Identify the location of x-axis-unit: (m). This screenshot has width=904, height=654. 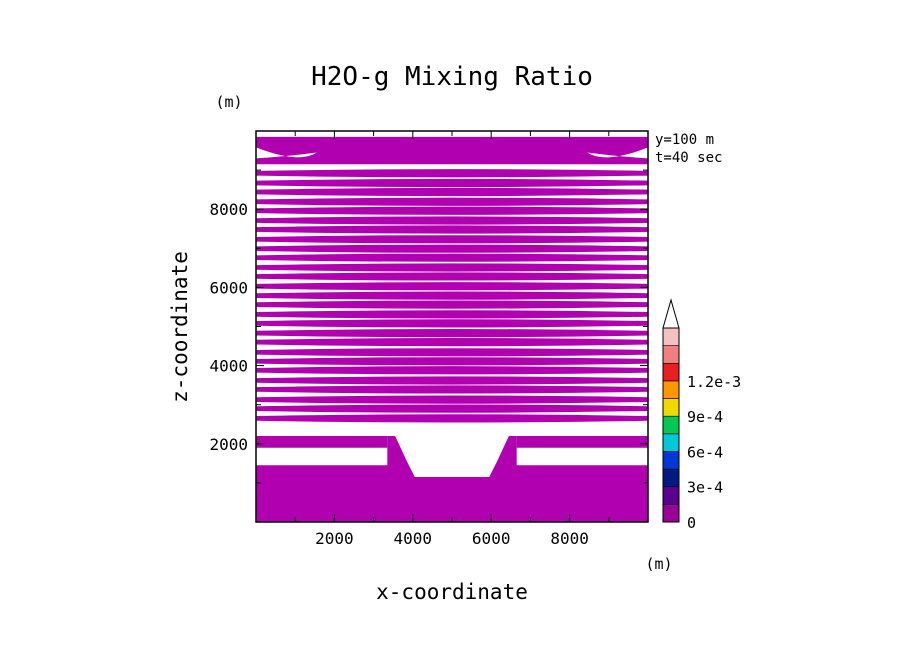
(658, 564).